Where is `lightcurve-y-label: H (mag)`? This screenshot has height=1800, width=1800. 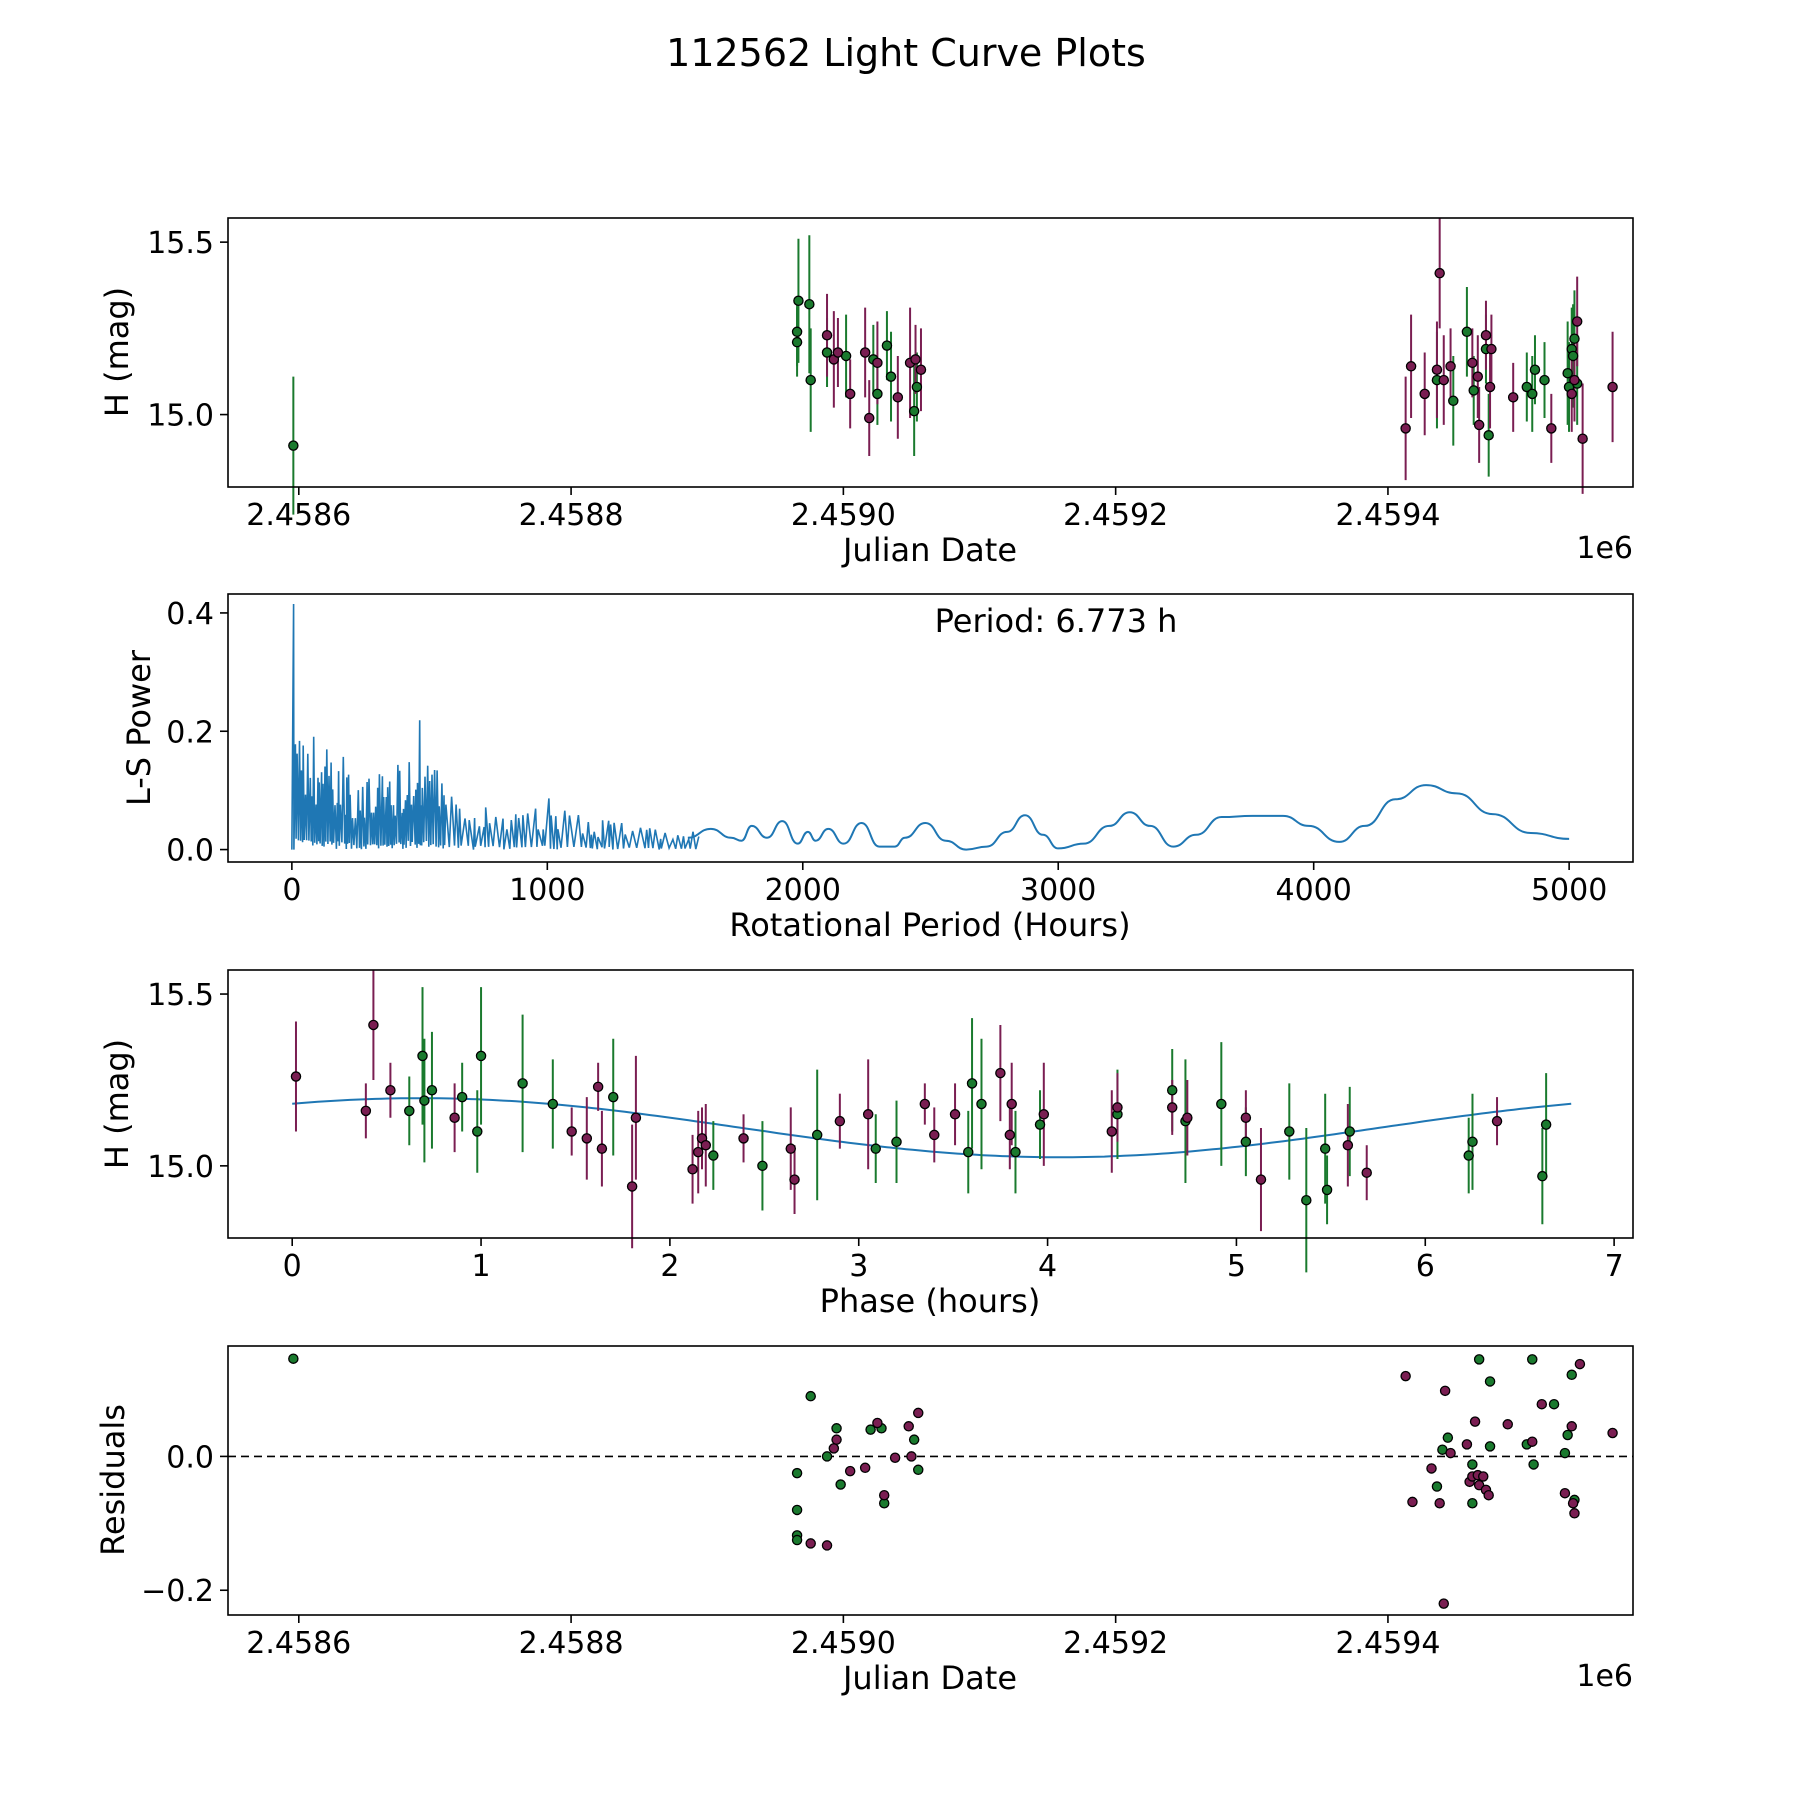 lightcurve-y-label: H (mag) is located at coordinates (117, 352).